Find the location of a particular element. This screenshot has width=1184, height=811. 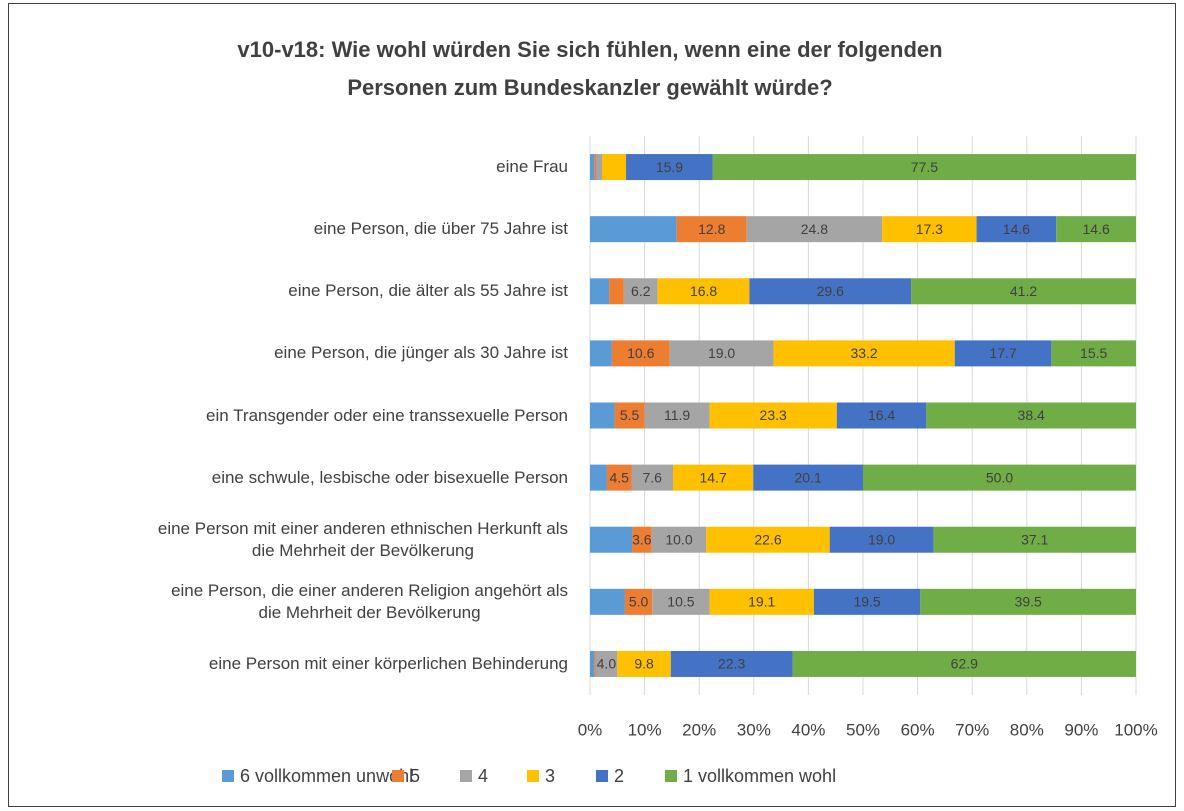

data-label: 10.5 is located at coordinates (680, 602).